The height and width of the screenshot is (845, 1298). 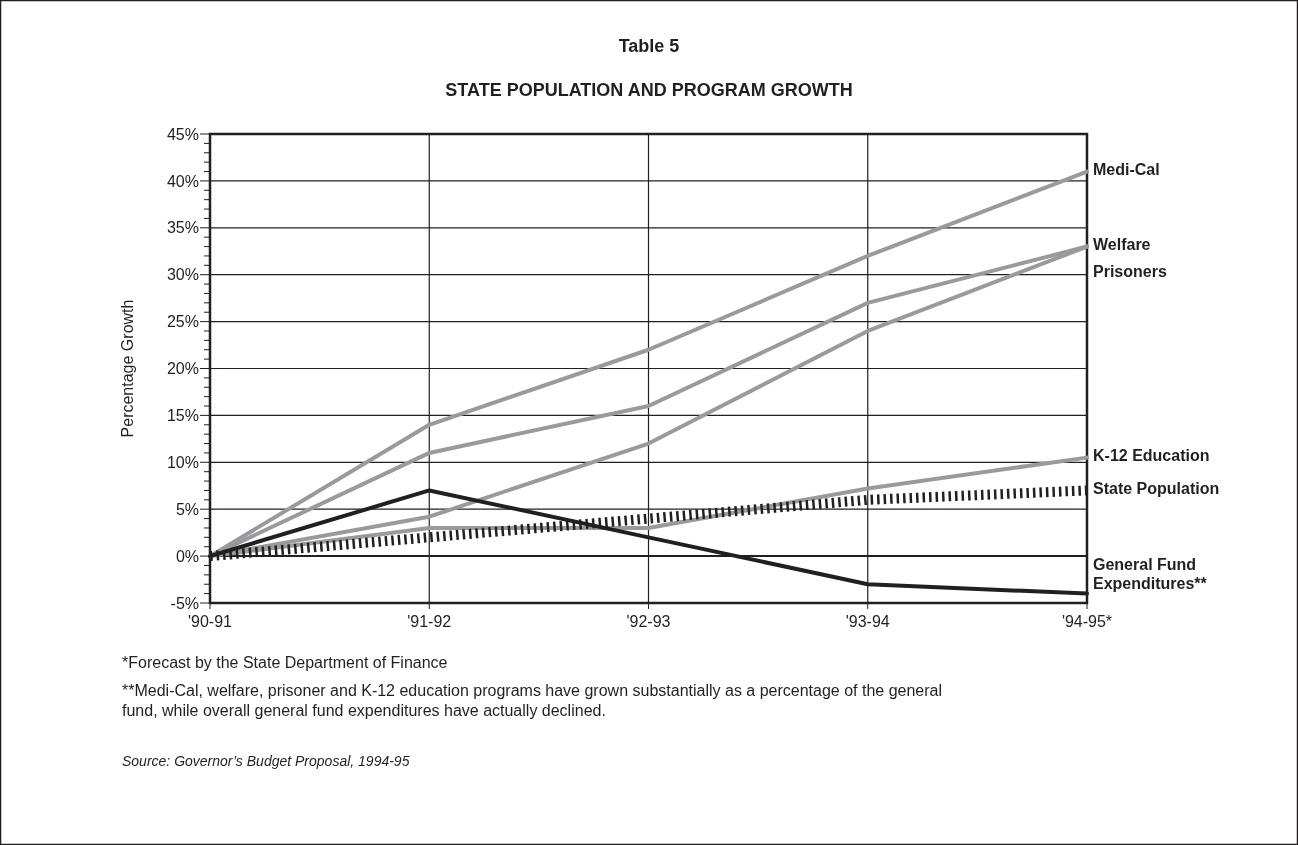 I want to click on x-tick-label: '91-92, so click(x=429, y=621).